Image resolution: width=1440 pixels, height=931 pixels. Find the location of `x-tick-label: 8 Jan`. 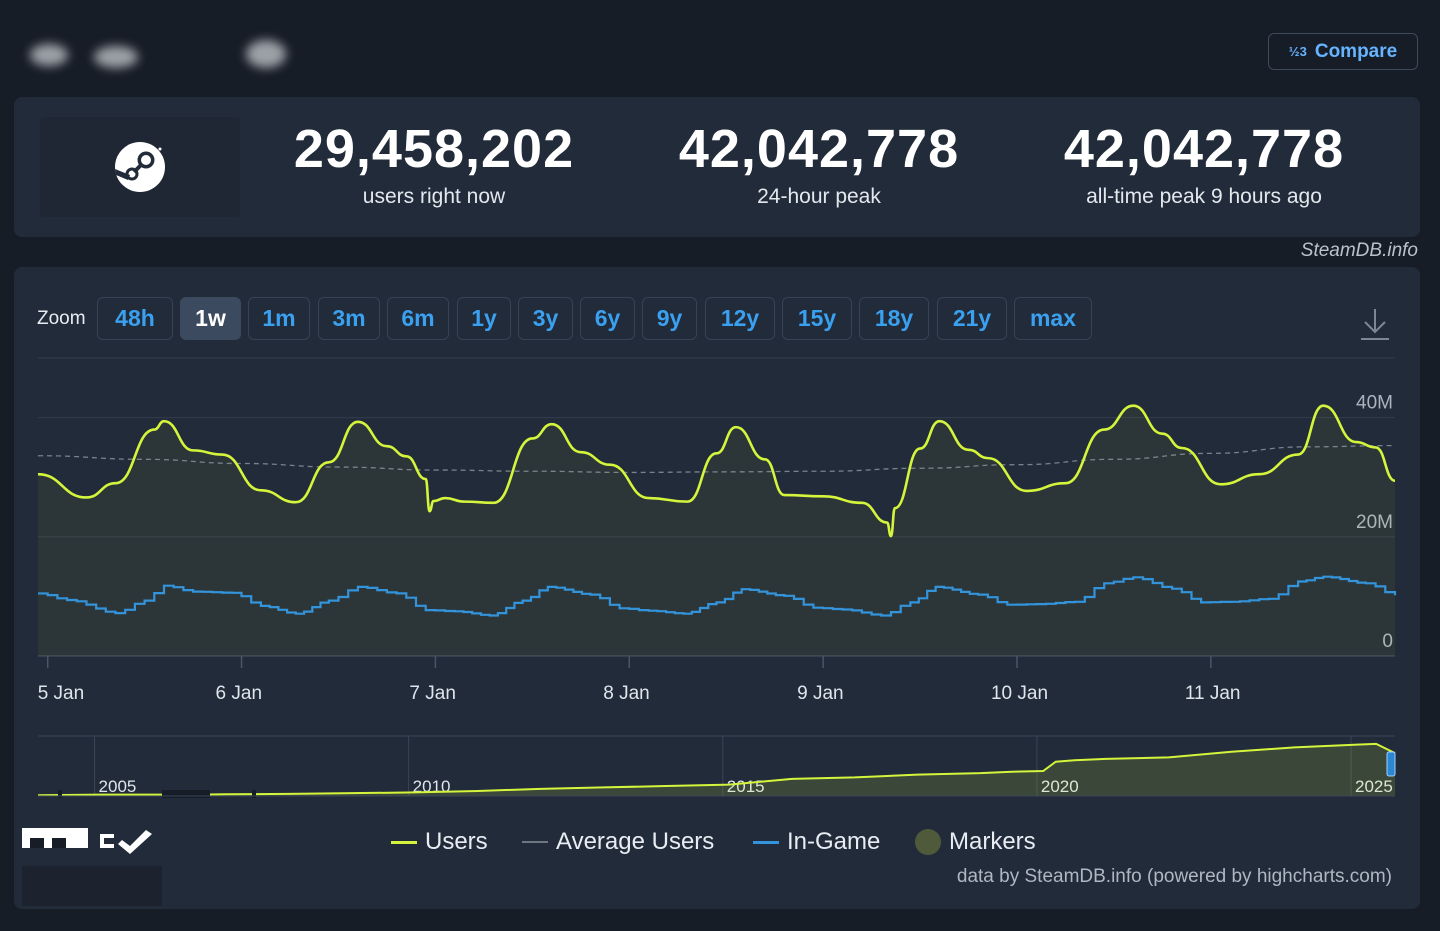

x-tick-label: 8 Jan is located at coordinates (626, 693).